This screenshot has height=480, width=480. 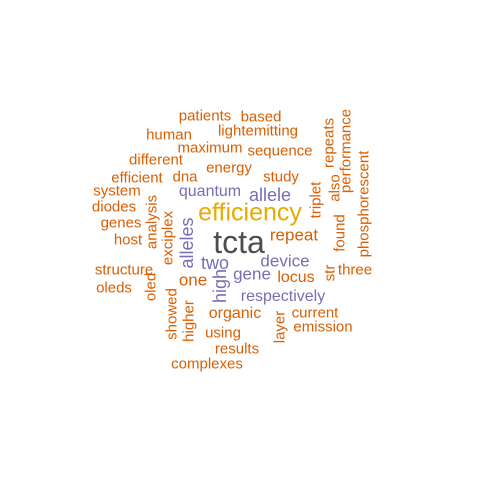 What do you see at coordinates (315, 313) in the screenshot?
I see `word-current: current` at bounding box center [315, 313].